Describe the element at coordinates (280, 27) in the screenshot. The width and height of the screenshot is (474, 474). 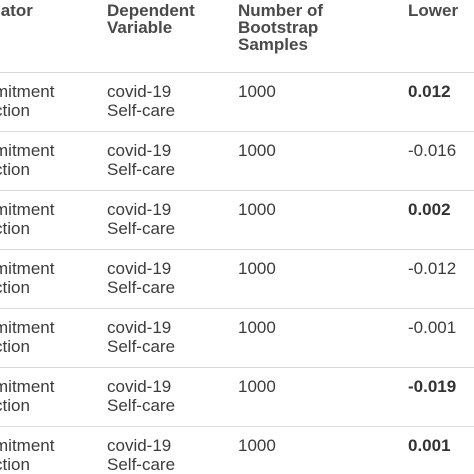
I see `header-bootstrap-samples: Number of Bootstrap Samples` at that location.